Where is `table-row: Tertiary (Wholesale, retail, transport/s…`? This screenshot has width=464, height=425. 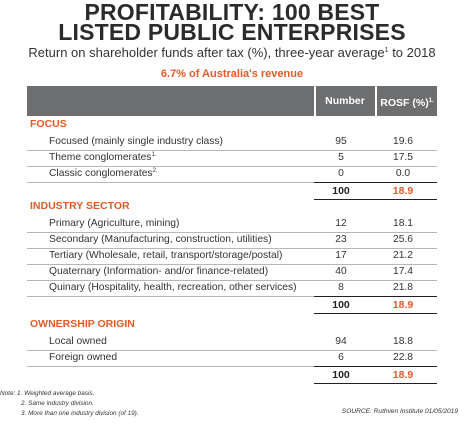
table-row: Tertiary (Wholesale, retail, transport/s… is located at coordinates (232, 258).